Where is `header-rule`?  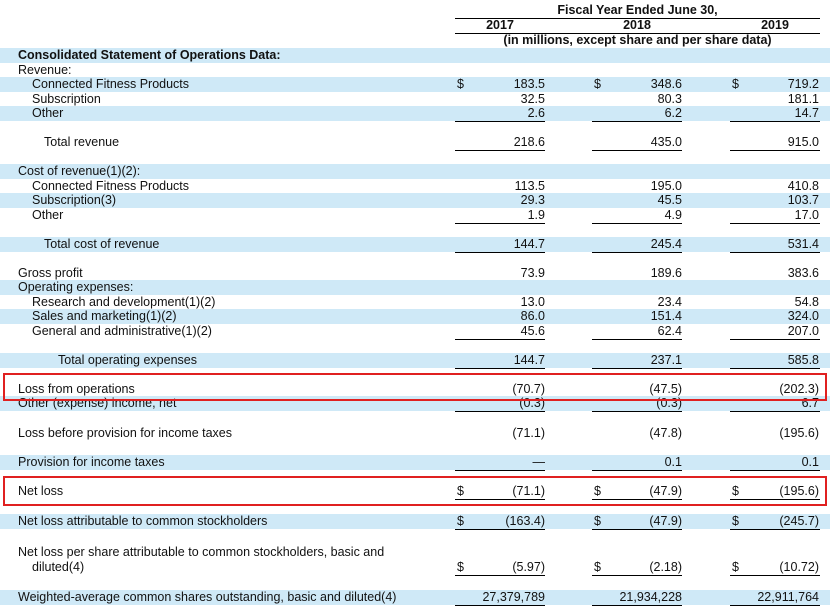
header-rule is located at coordinates (637, 18).